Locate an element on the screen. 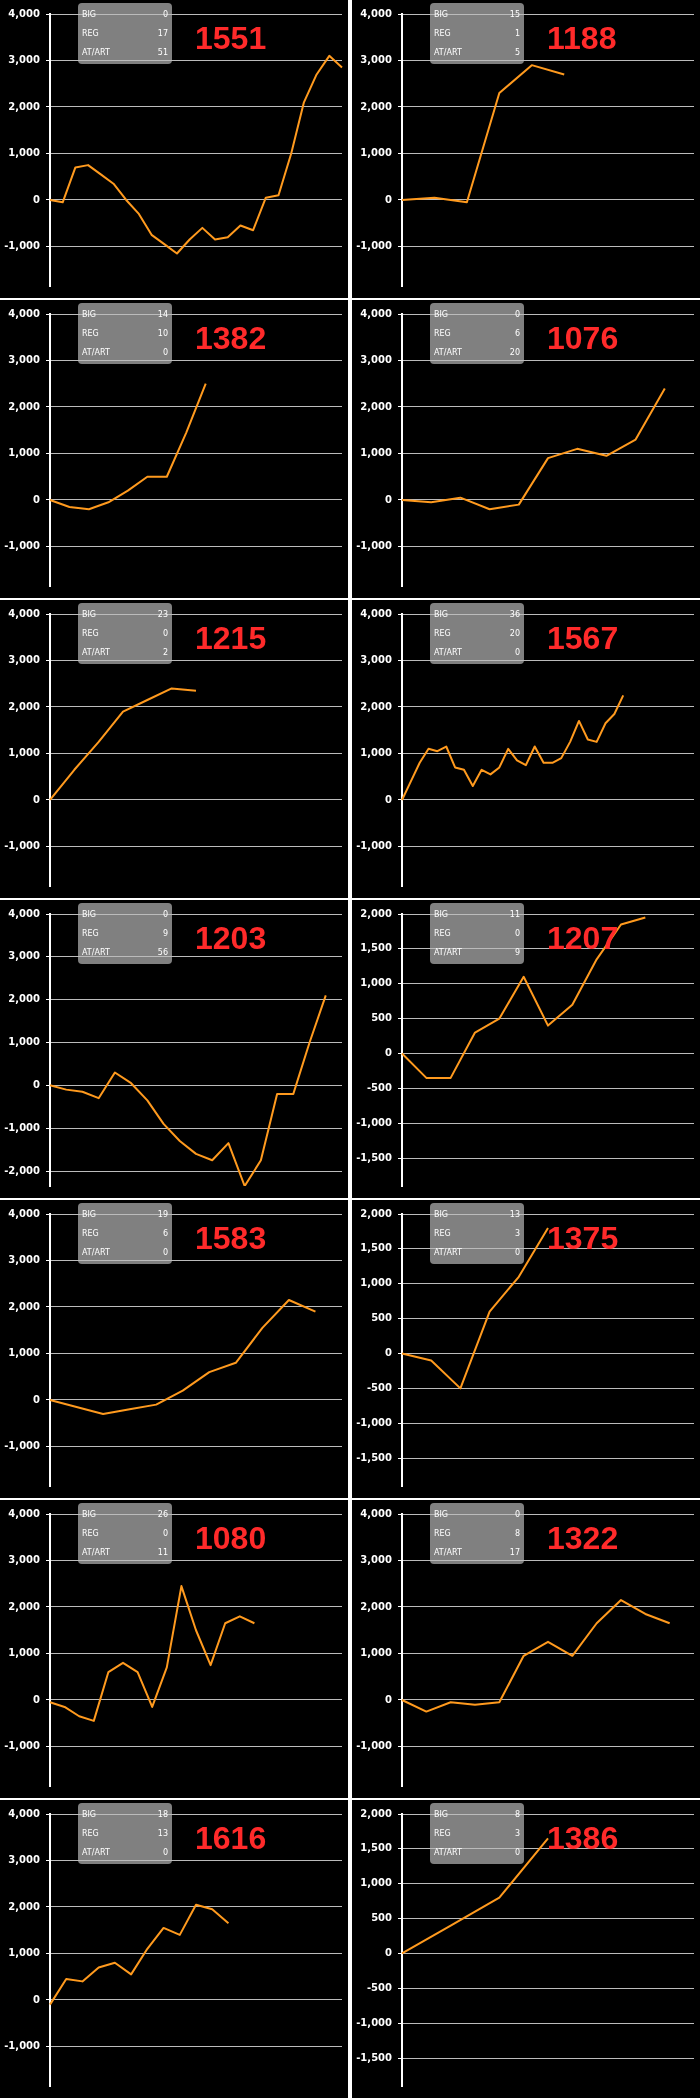  annotation: 8 is located at coordinates (517, 1815).